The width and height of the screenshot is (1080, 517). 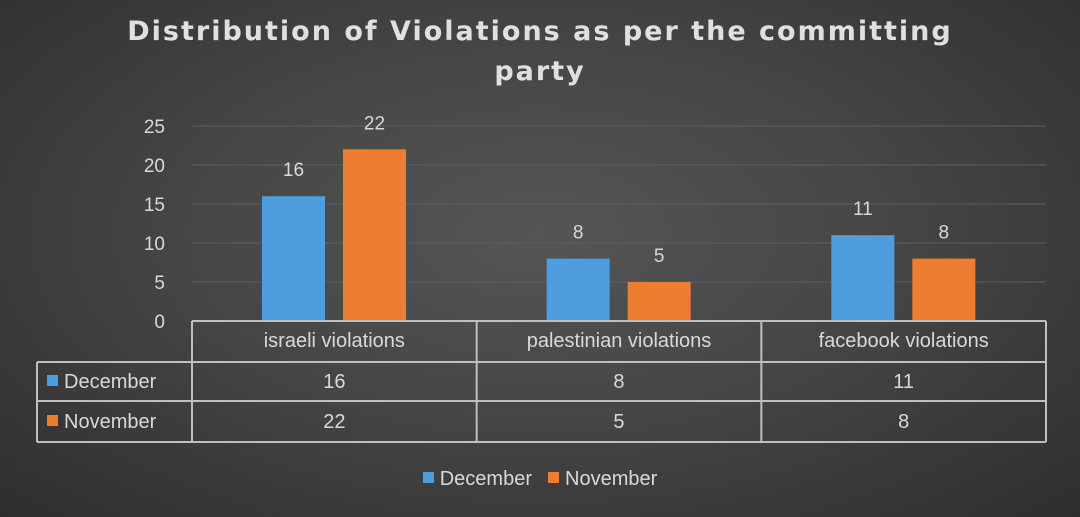 I want to click on y-tick-label: 10, so click(x=154, y=244).